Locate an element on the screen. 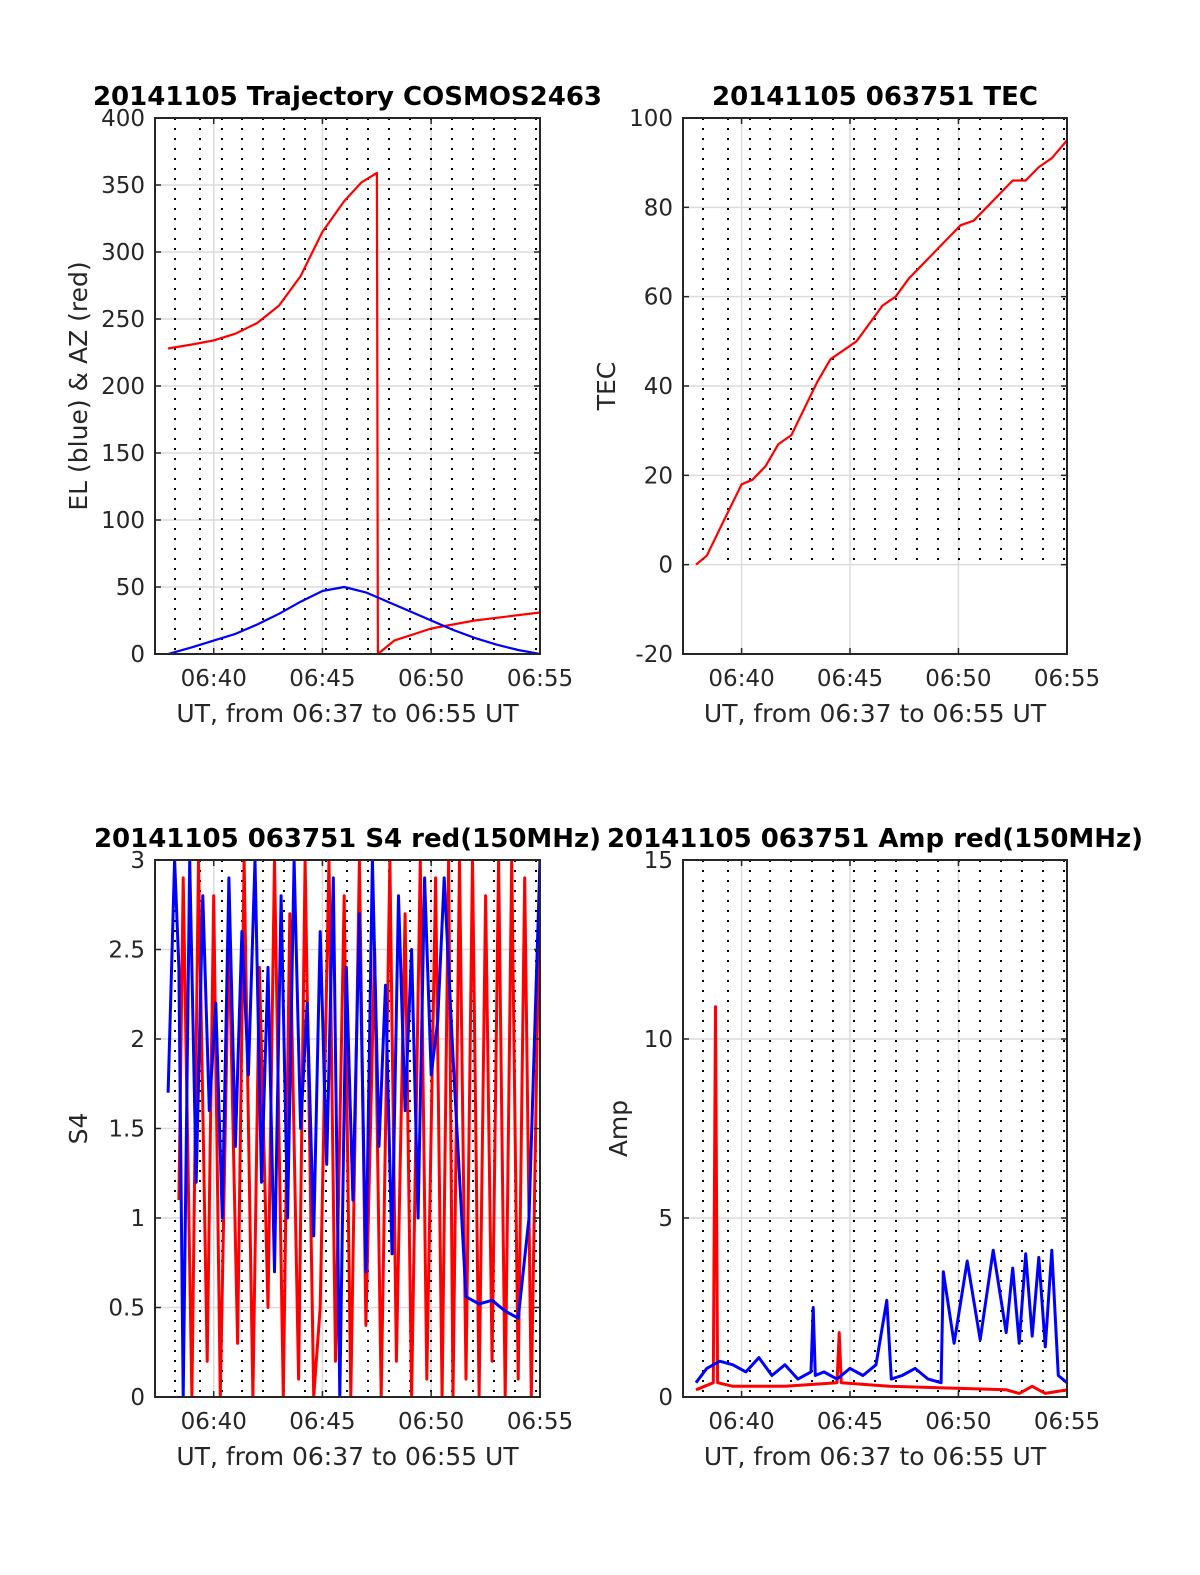 The height and width of the screenshot is (1575, 1200). chart-title: 20141105 Trajectory COSMOS2463 is located at coordinates (347, 97).